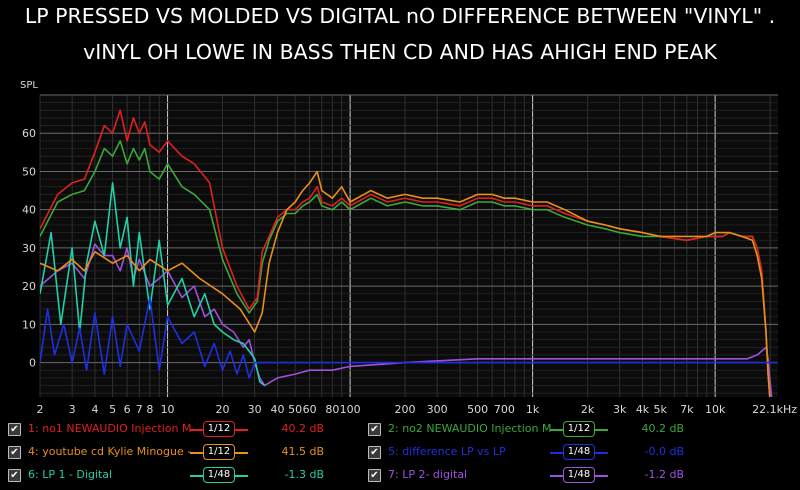 The width and height of the screenshot is (800, 490). Describe the element at coordinates (29, 210) in the screenshot. I see `y-tick-label: 40` at that location.